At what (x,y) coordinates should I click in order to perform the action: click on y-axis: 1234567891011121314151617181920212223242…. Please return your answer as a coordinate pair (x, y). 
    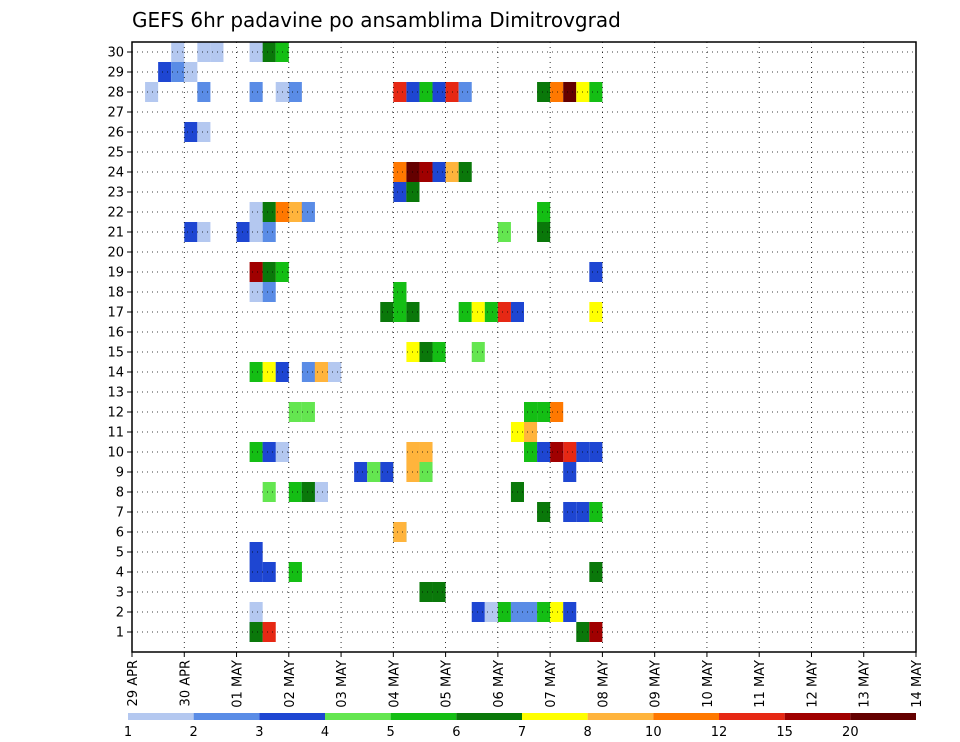
    Looking at the image, I should click on (119, 343).